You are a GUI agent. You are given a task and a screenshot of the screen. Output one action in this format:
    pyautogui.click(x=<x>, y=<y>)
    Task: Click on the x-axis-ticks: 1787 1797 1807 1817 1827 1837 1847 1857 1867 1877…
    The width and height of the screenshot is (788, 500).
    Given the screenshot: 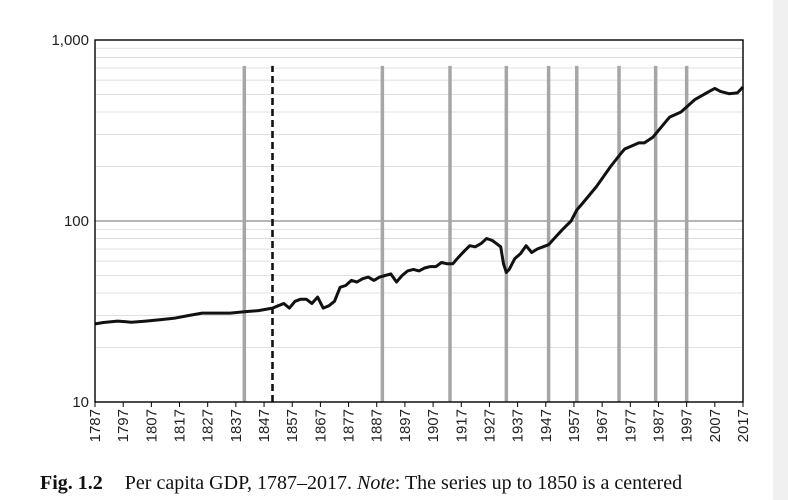 What is the action you would take?
    pyautogui.click(x=419, y=422)
    